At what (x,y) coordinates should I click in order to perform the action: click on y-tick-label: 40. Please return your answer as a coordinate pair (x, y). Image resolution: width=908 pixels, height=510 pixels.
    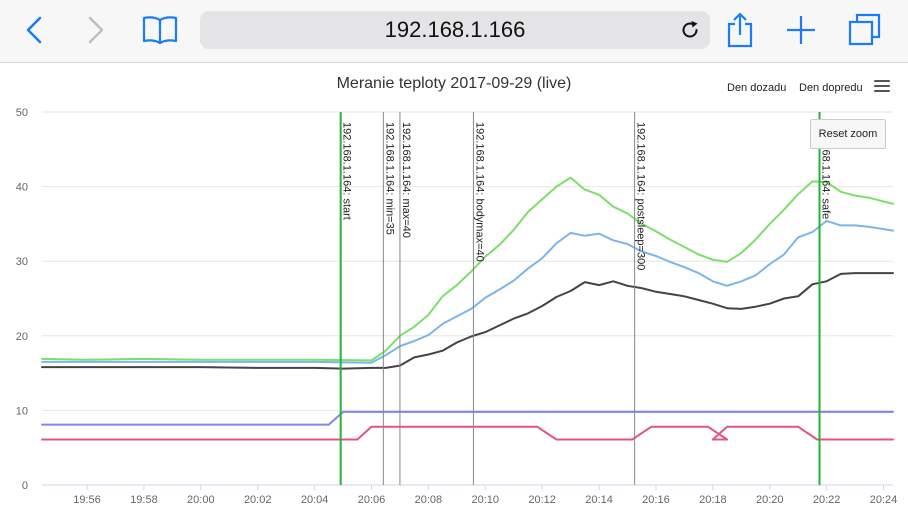
    Looking at the image, I should click on (22, 188).